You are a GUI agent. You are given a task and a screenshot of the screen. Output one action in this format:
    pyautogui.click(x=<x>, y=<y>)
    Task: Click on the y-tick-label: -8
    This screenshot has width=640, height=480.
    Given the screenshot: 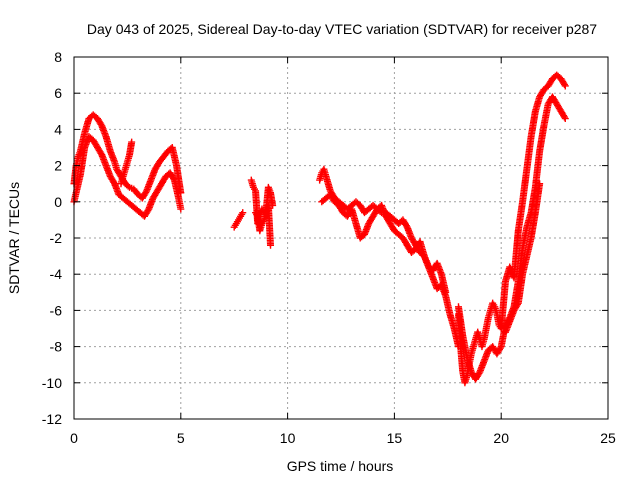 What is the action you would take?
    pyautogui.click(x=56, y=347)
    